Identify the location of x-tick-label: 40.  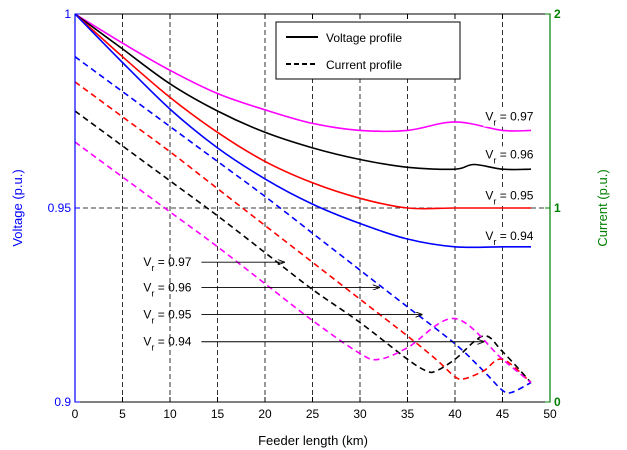
(455, 414).